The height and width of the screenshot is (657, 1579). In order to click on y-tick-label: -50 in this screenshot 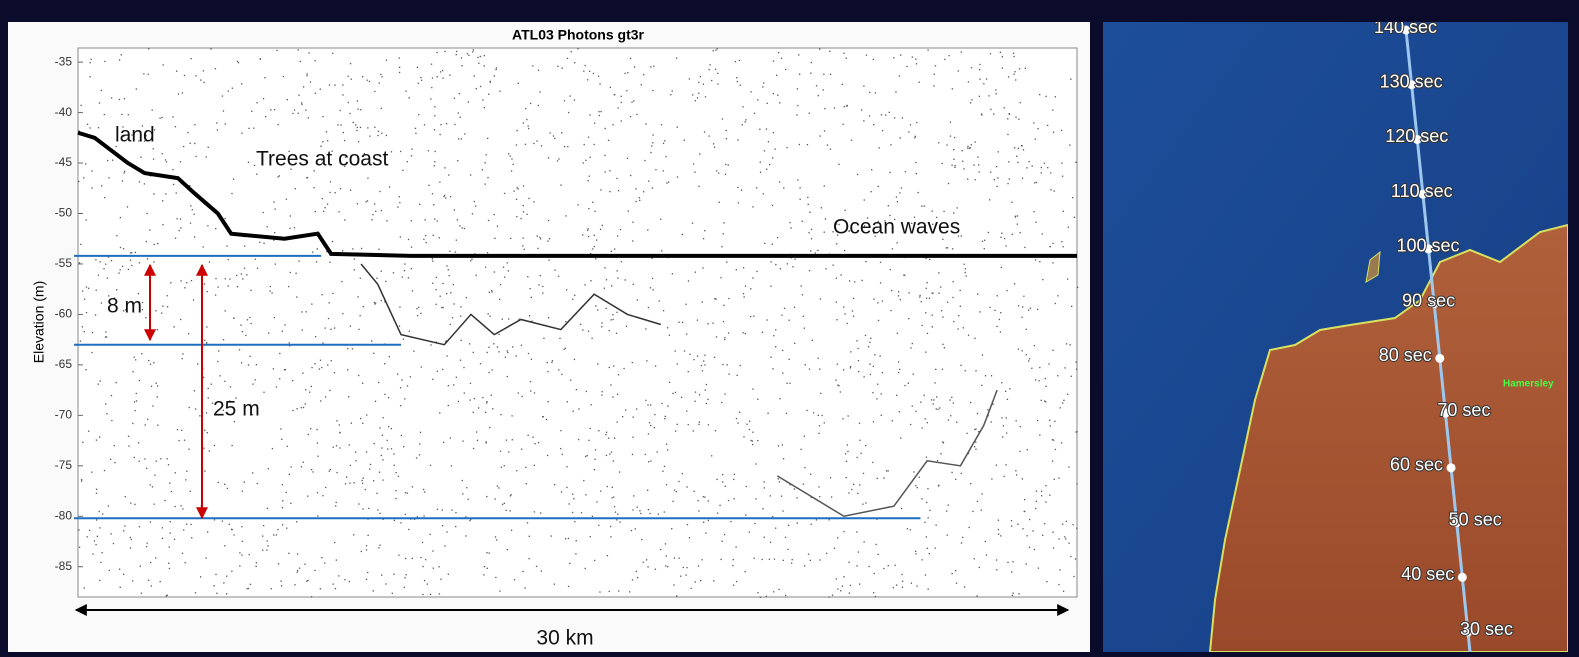, I will do `click(64, 213)`.